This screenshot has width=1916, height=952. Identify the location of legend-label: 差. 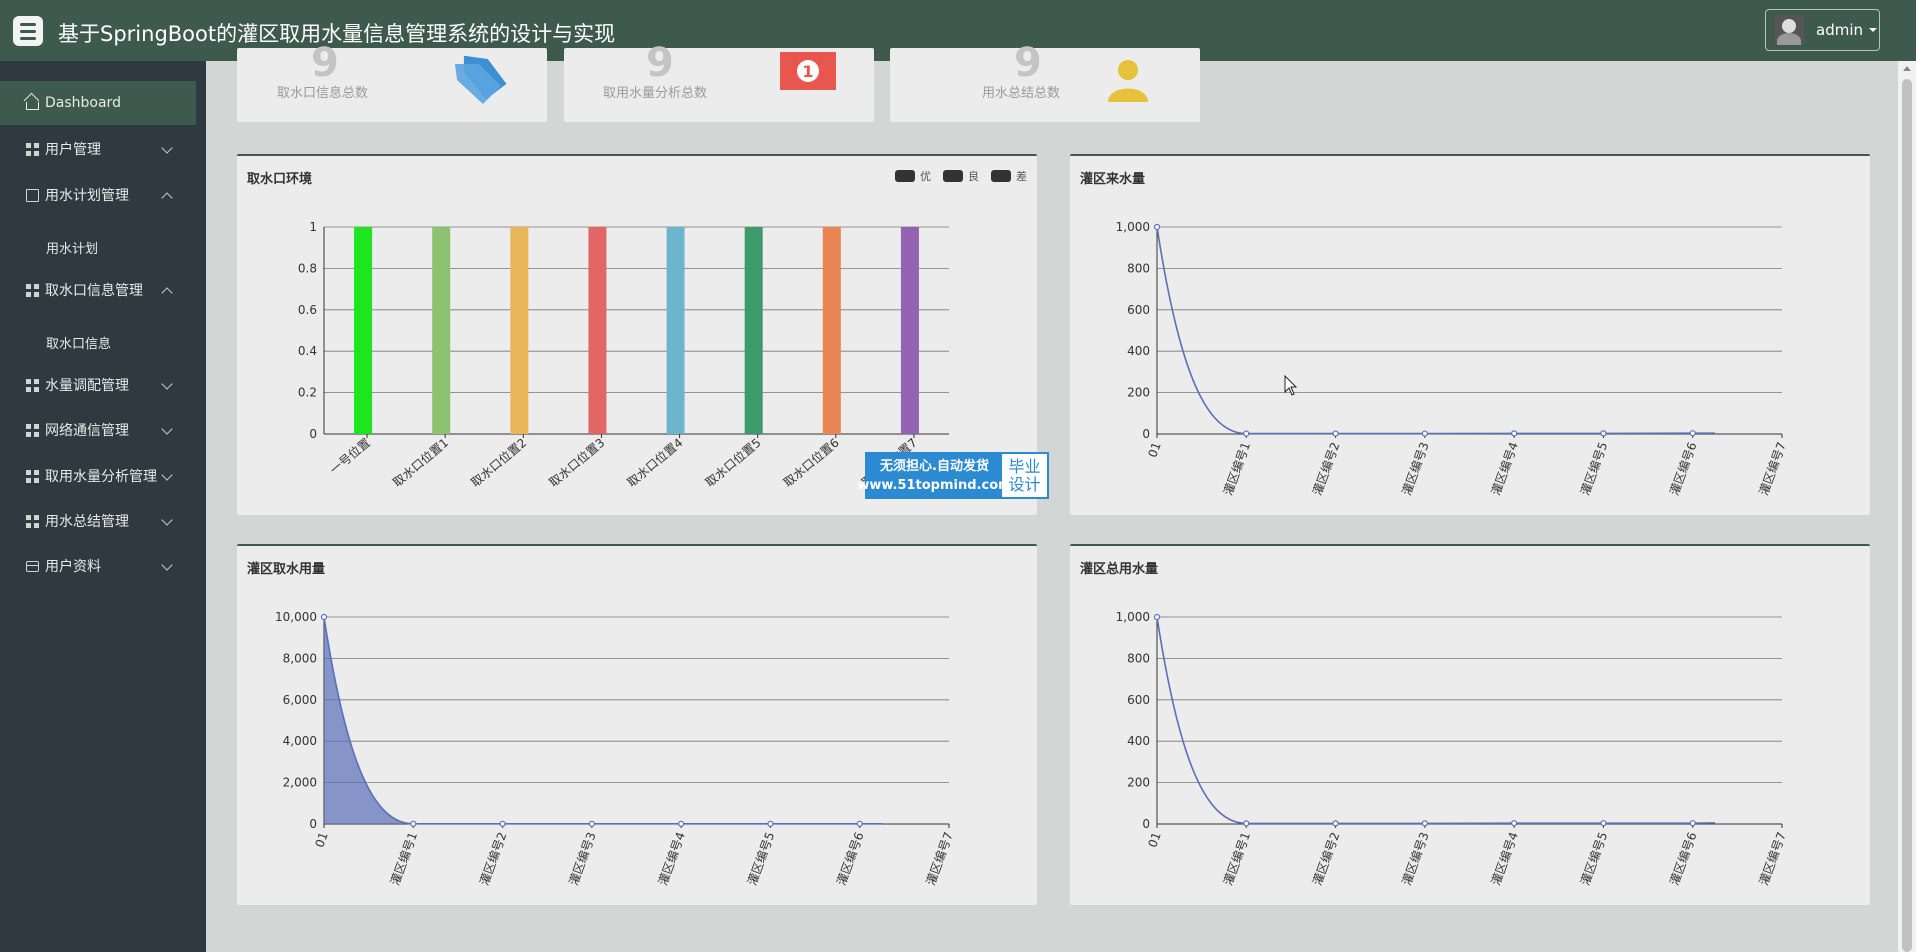
(1021, 176).